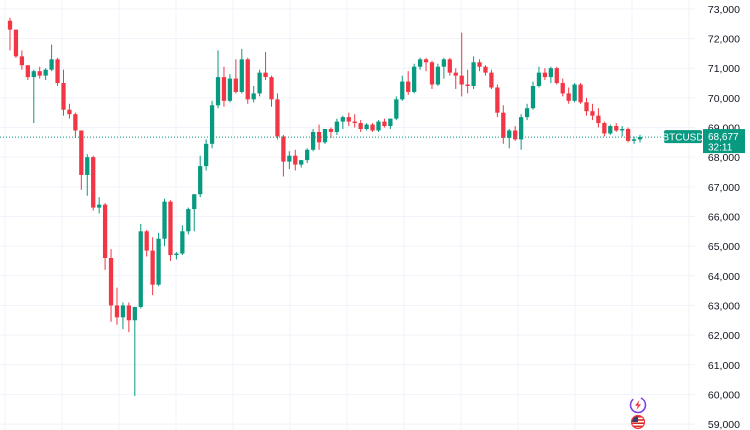  What do you see at coordinates (724, 336) in the screenshot?
I see `y-tick-label: 62,000` at bounding box center [724, 336].